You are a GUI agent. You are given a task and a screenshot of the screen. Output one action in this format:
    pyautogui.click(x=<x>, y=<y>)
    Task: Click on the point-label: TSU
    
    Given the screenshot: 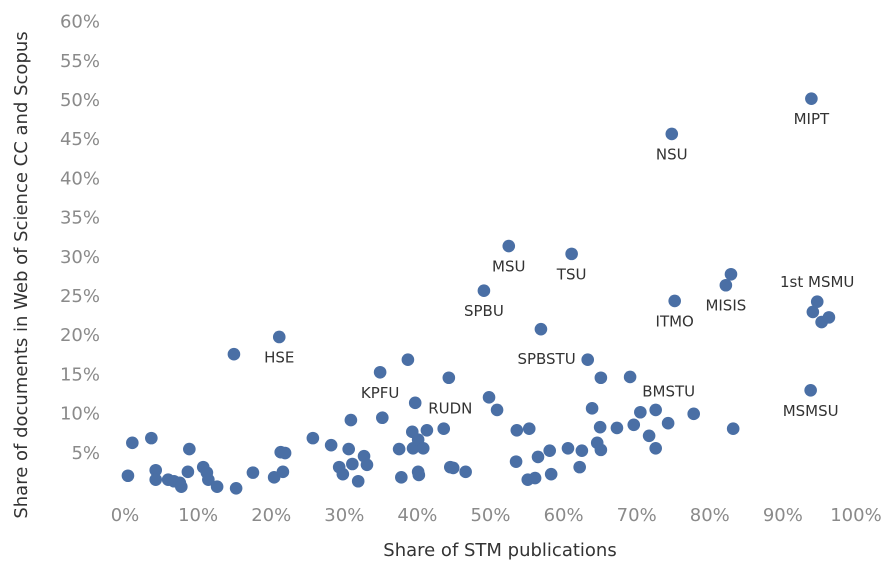 What is the action you would take?
    pyautogui.click(x=571, y=274)
    